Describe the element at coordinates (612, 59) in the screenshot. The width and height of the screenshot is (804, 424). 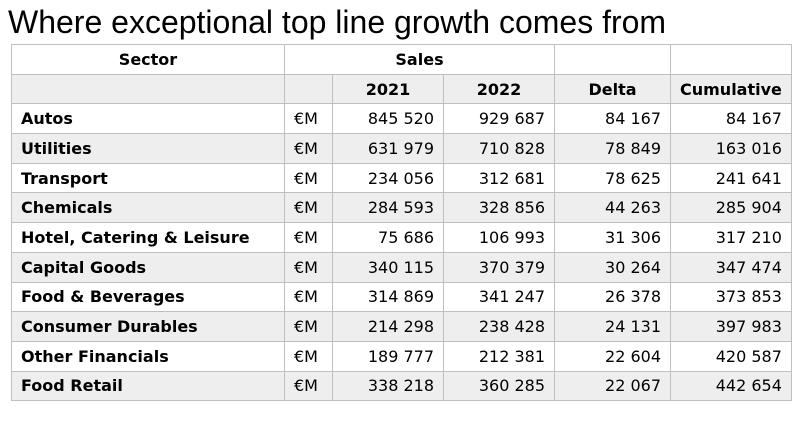
I see `header-delta-blank` at that location.